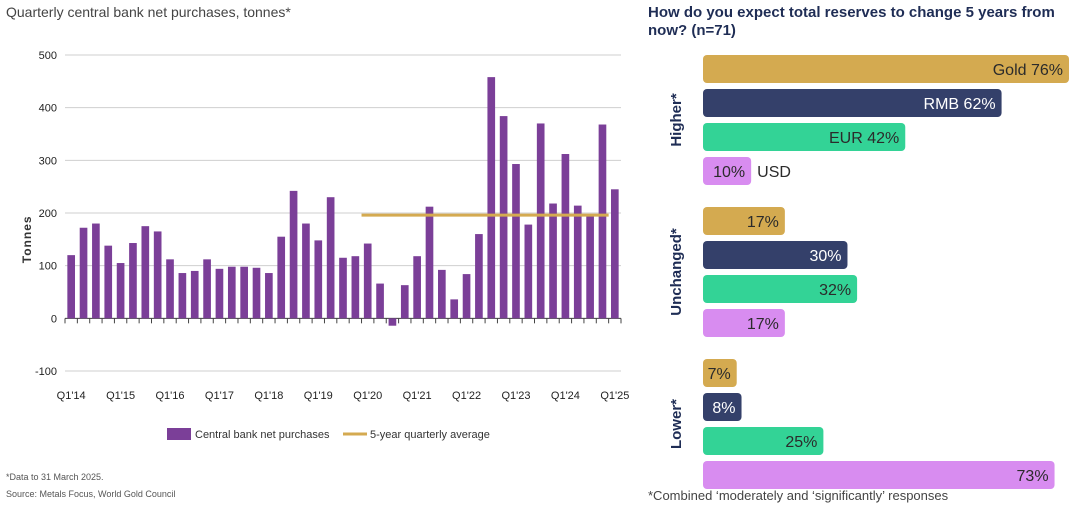  I want to click on bar-Q221, so click(429, 262).